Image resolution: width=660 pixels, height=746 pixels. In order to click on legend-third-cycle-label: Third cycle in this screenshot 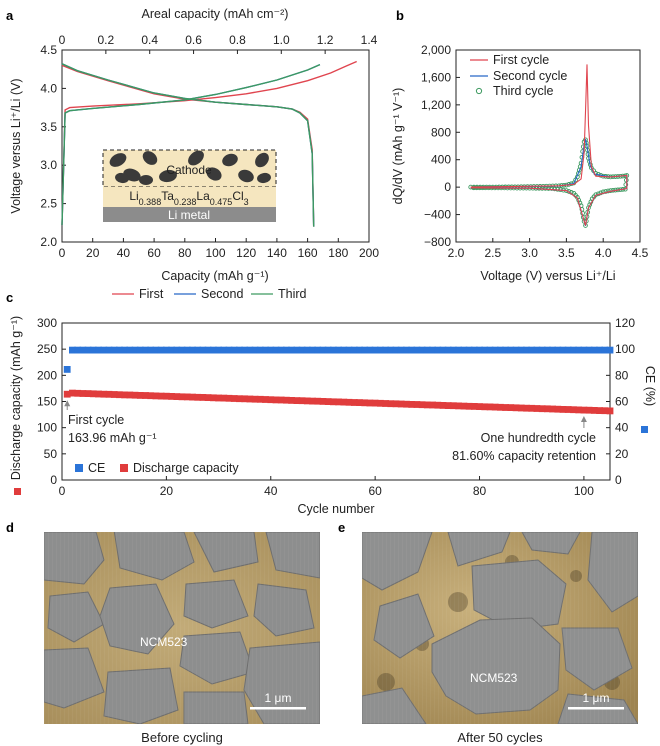, I will do `click(523, 91)`.